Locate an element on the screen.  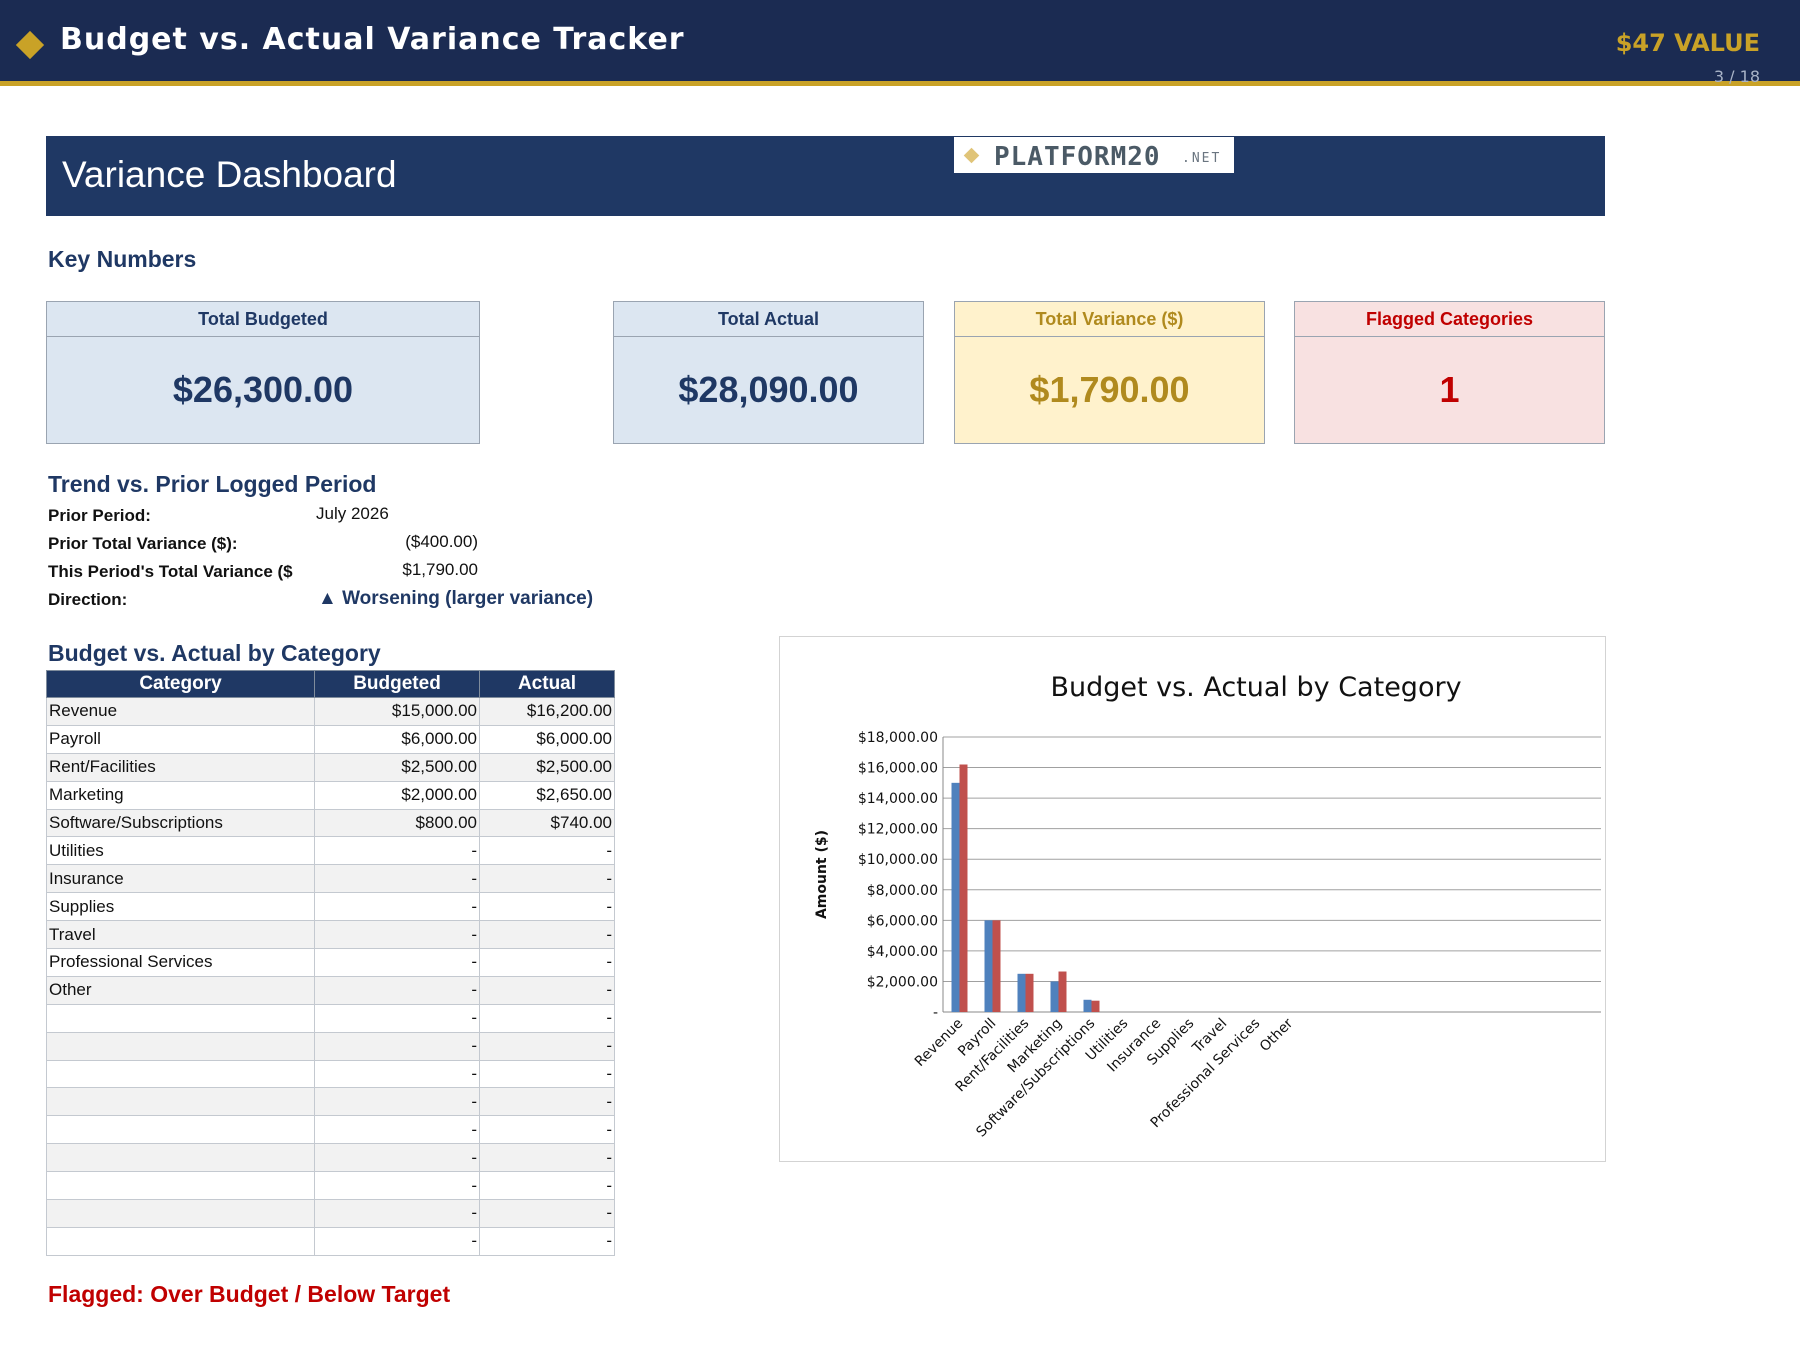
trend-value-this-variance: $1,790.00 is located at coordinates (440, 569).